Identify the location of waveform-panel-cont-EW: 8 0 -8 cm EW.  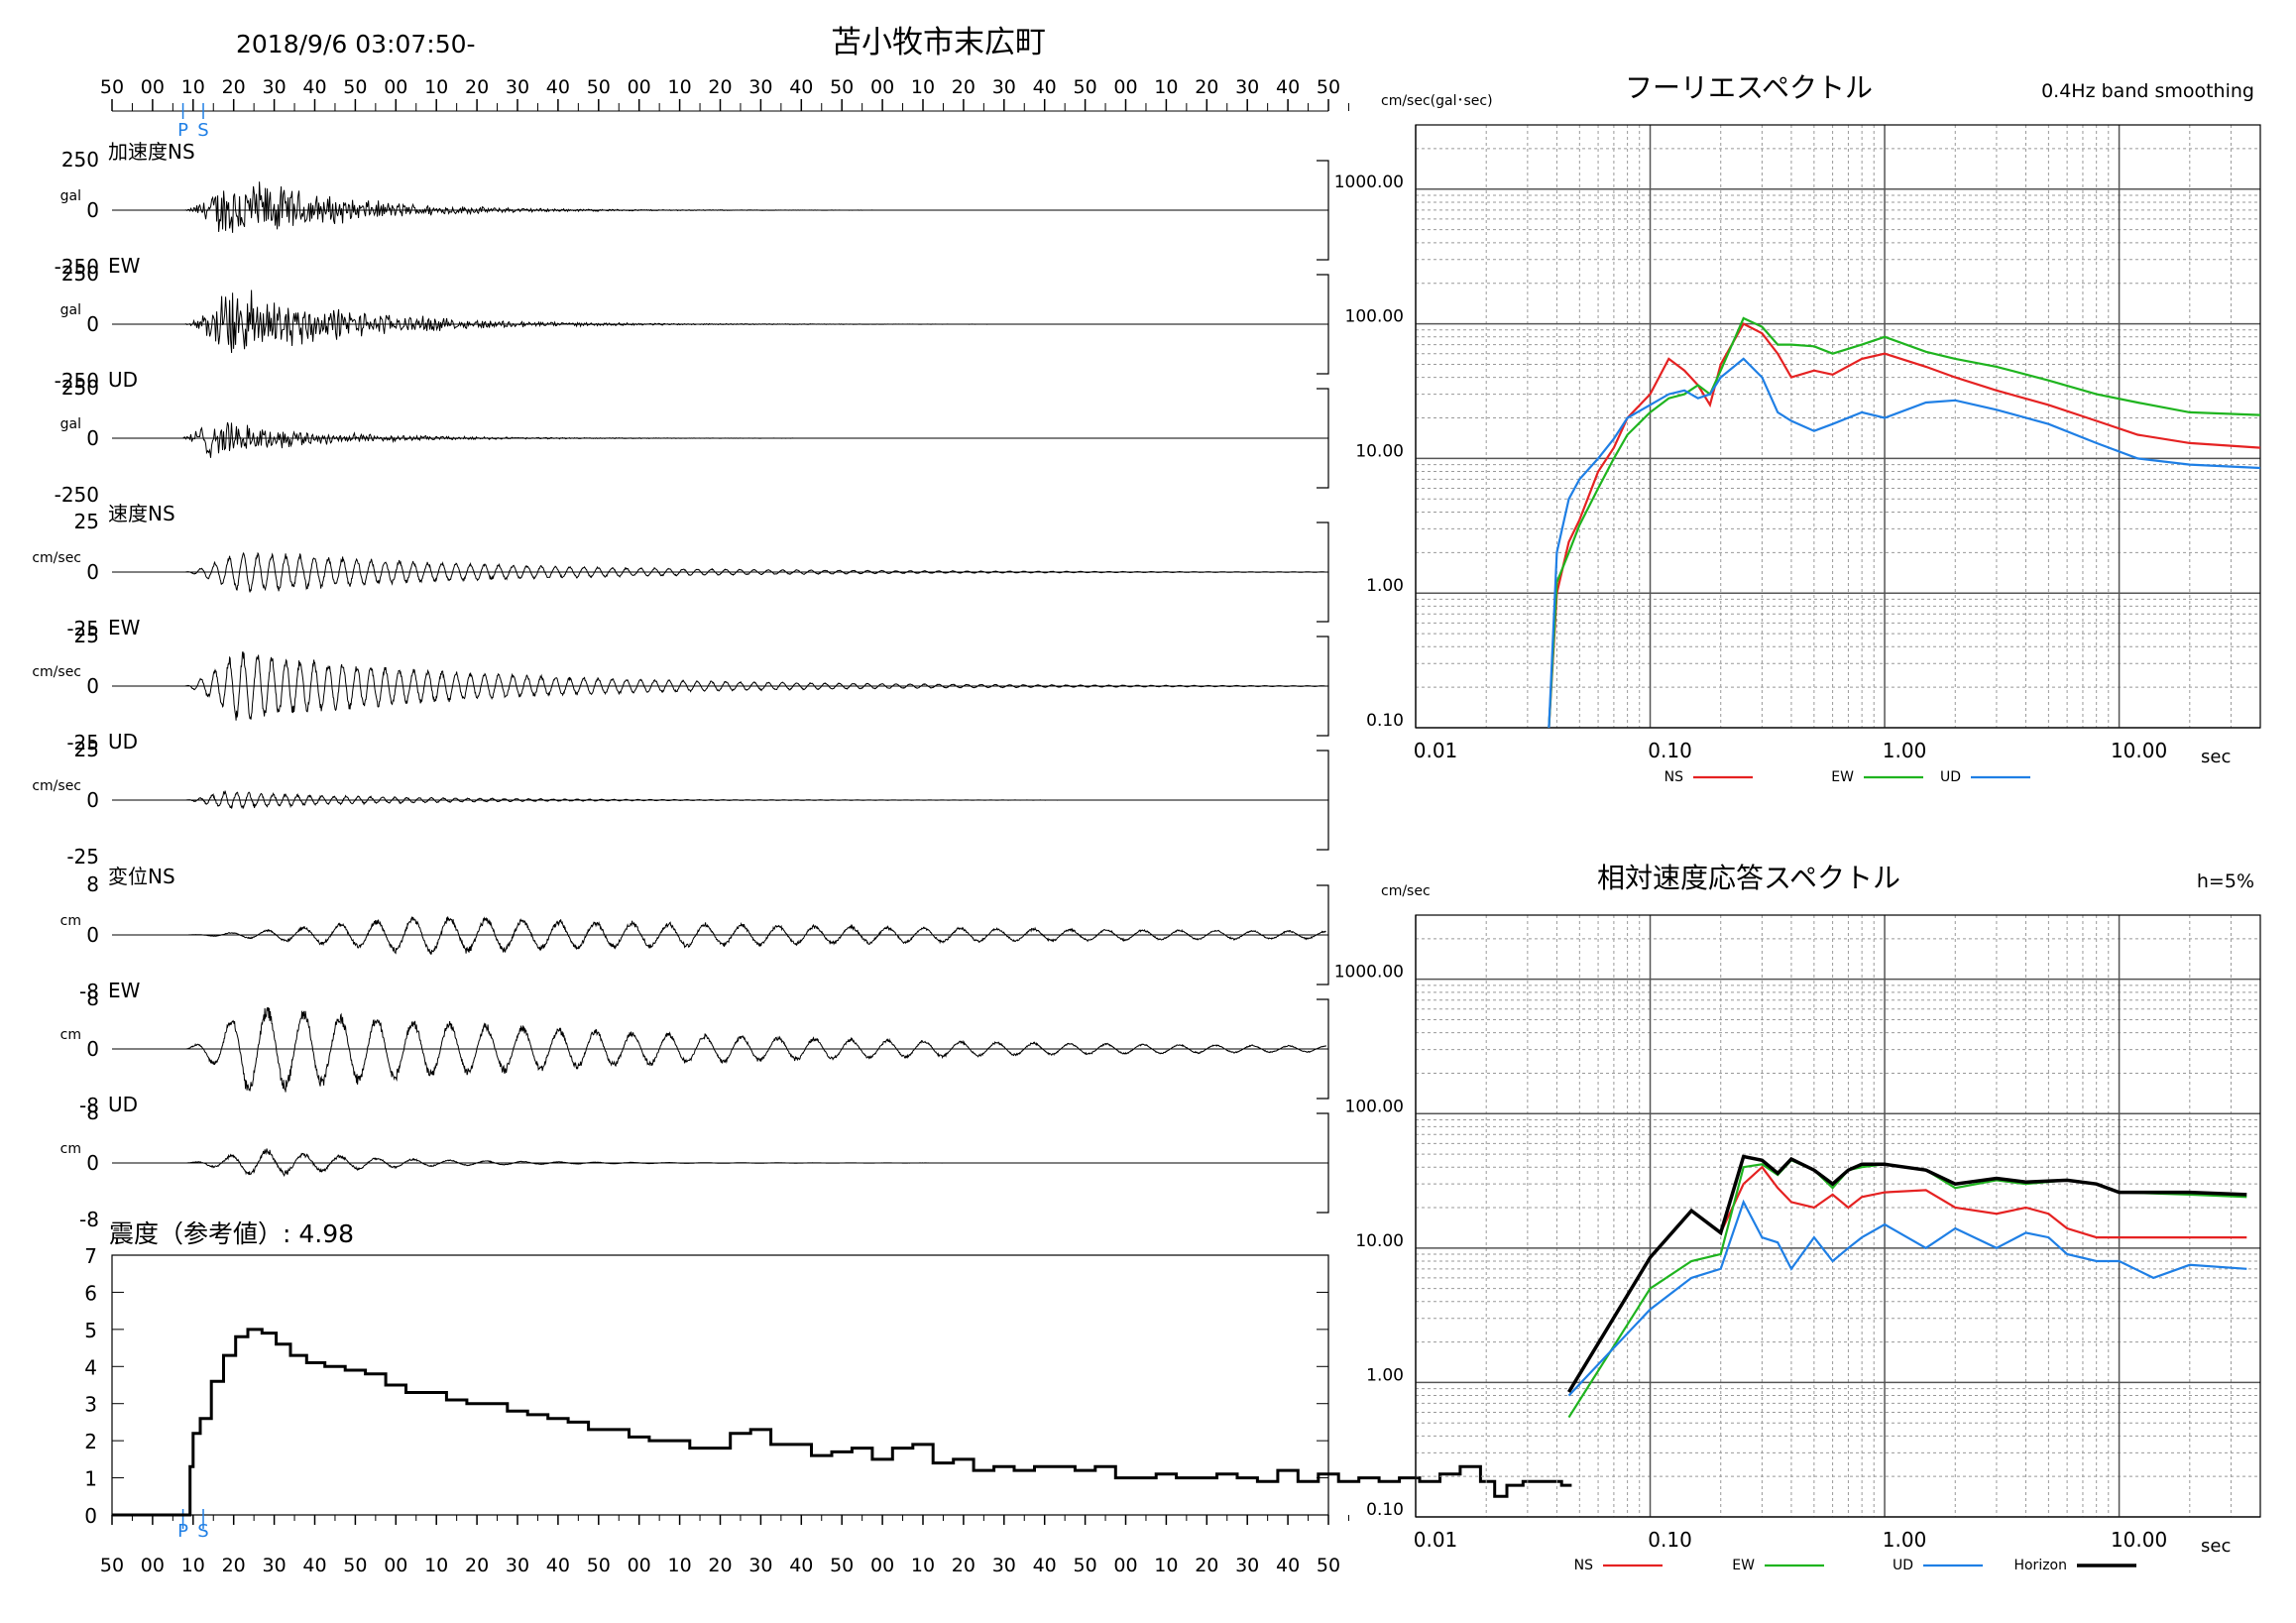
(694, 1048).